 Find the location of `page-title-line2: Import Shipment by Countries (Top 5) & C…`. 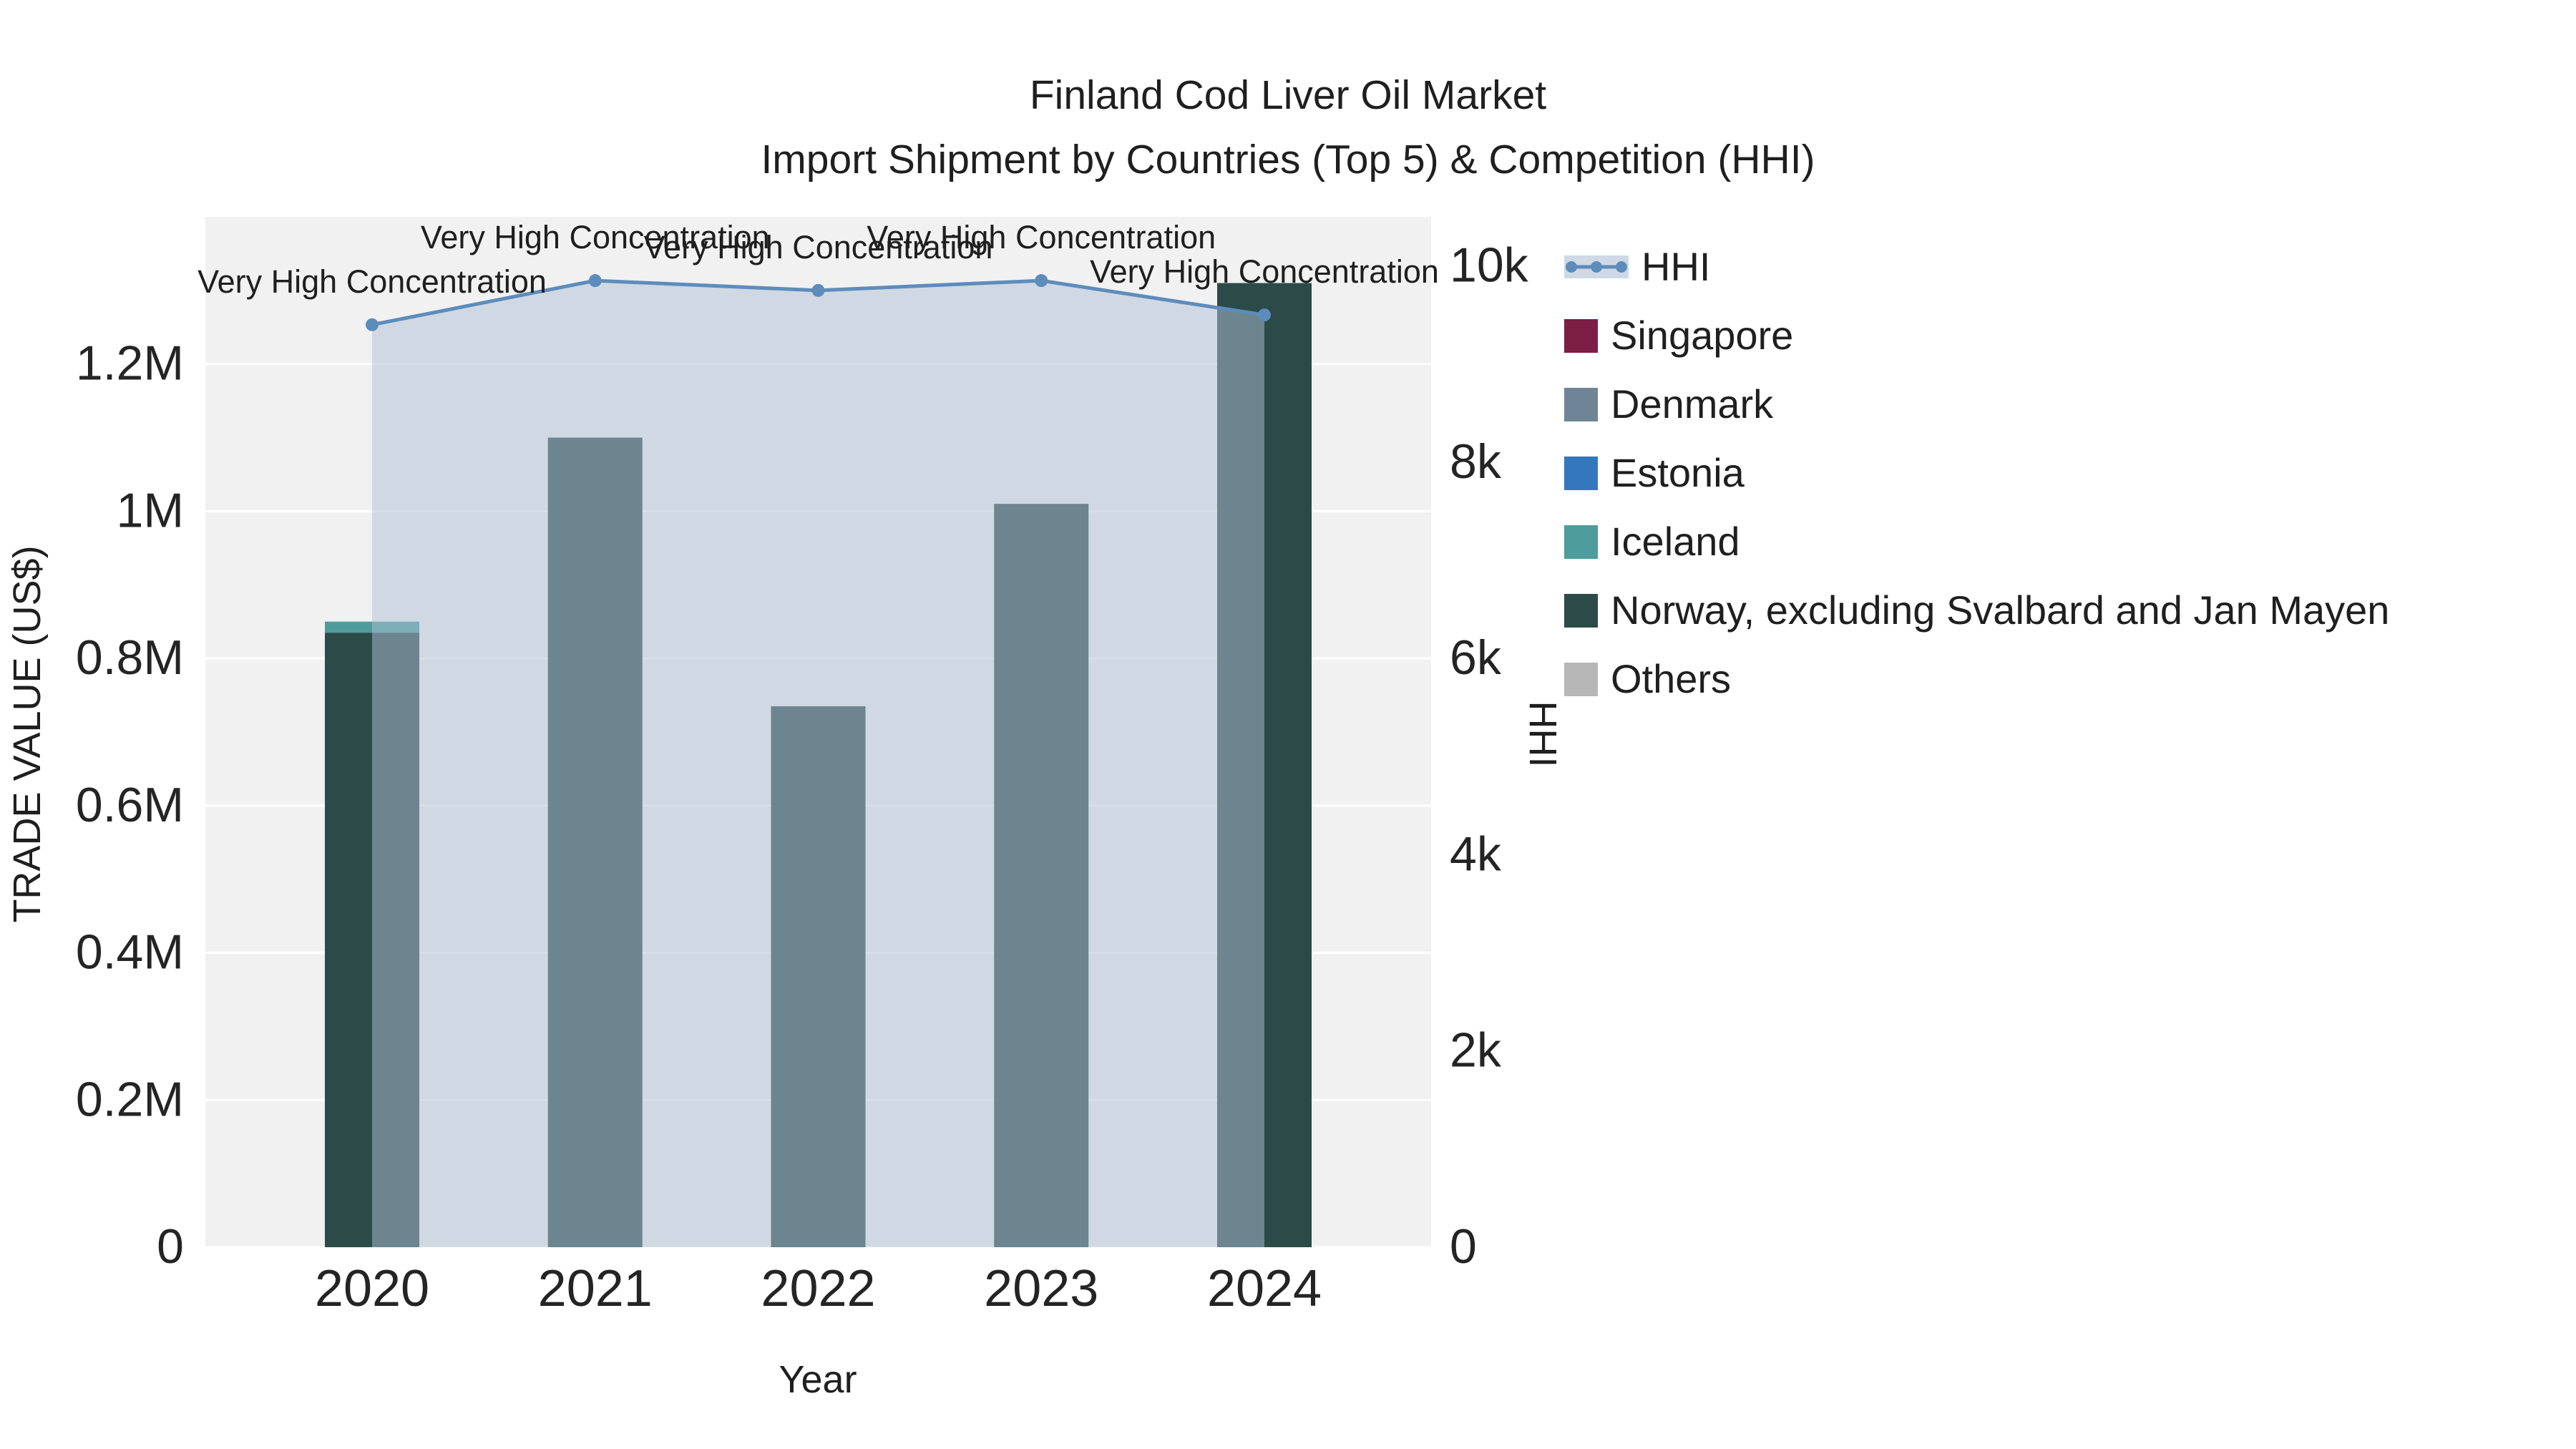

page-title-line2: Import Shipment by Countries (Top 5) & C… is located at coordinates (1288, 160).